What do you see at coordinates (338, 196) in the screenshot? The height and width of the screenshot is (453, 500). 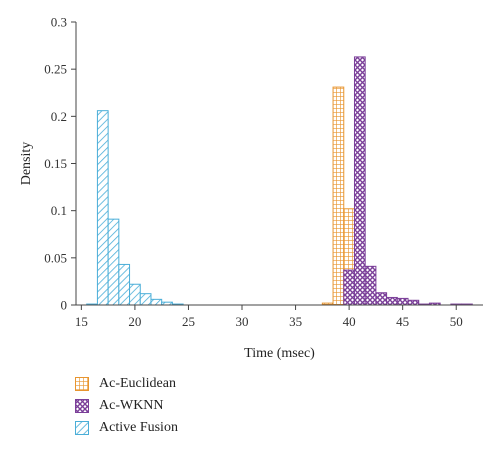 I see `bar-ac-euclidean` at bounding box center [338, 196].